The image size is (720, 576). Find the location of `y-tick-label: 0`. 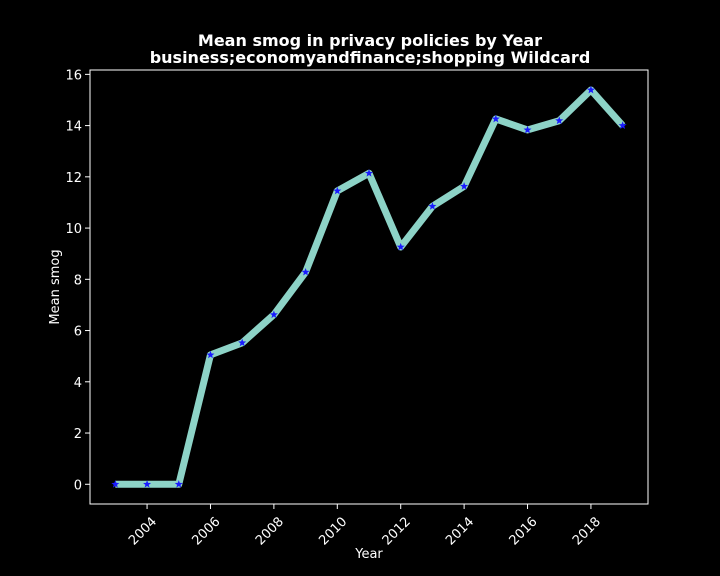

y-tick-label: 0 is located at coordinates (78, 485).